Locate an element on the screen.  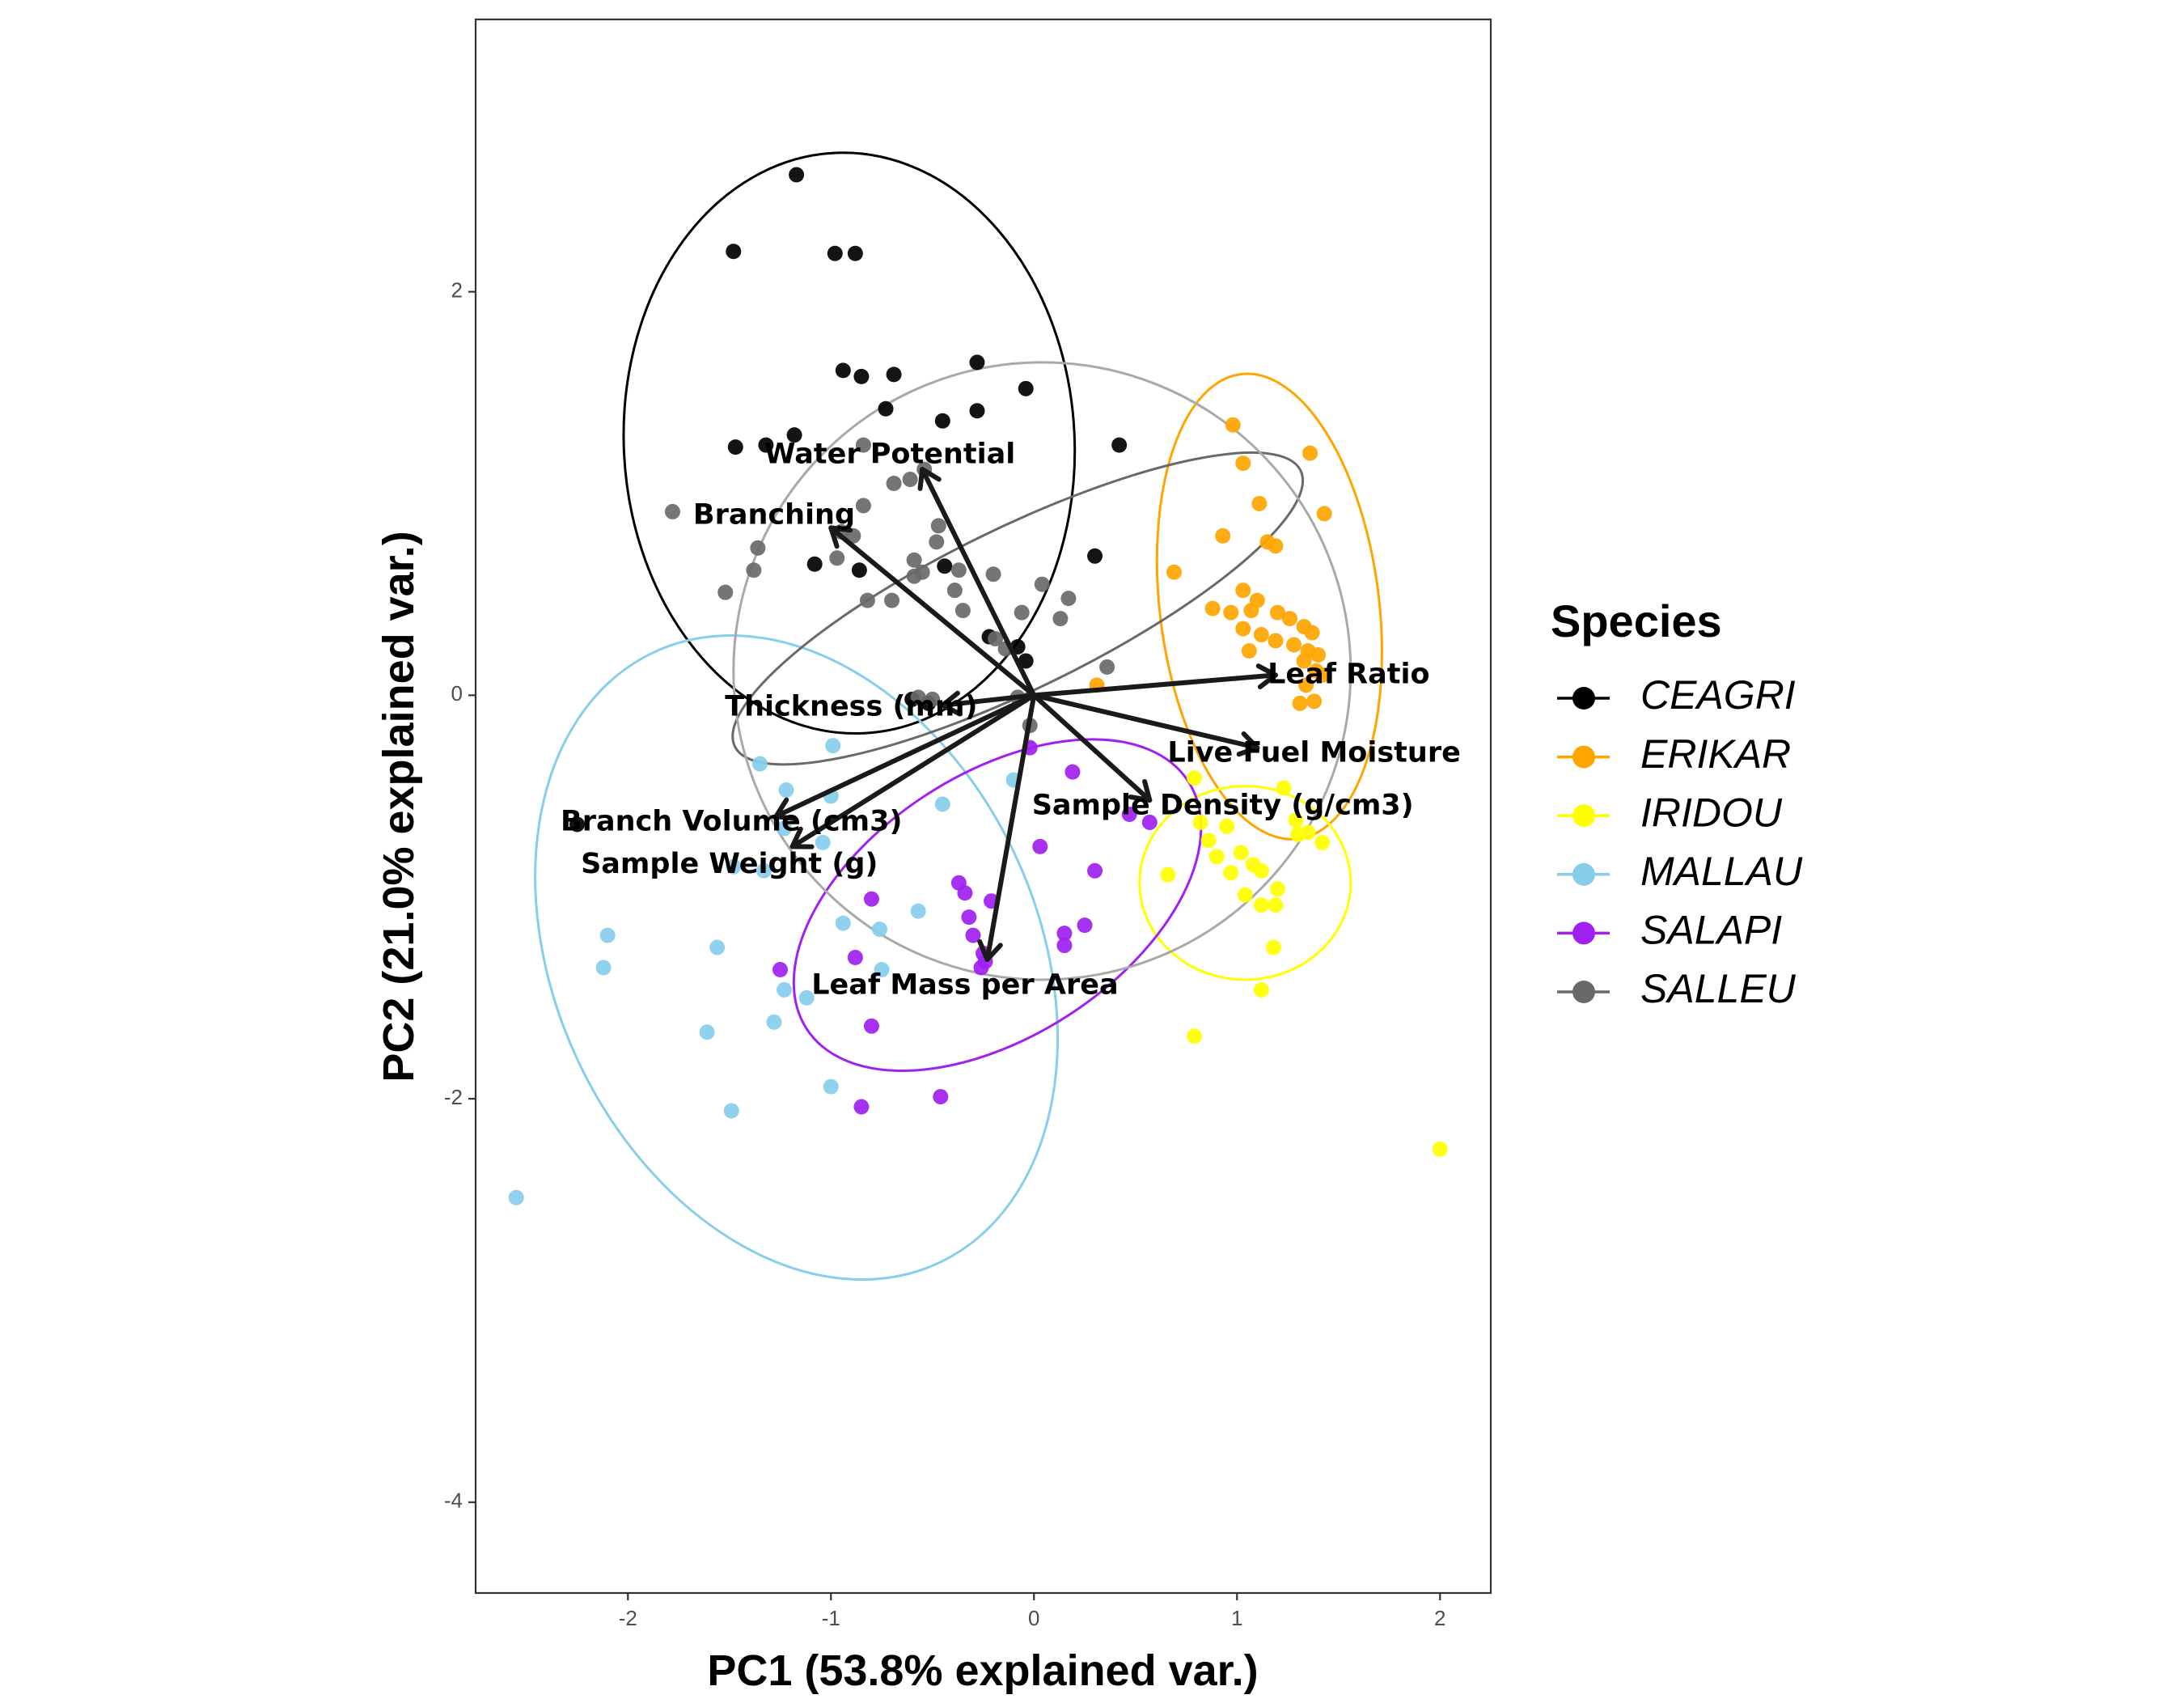
ellipse-salleu-outer is located at coordinates (1042, 671).